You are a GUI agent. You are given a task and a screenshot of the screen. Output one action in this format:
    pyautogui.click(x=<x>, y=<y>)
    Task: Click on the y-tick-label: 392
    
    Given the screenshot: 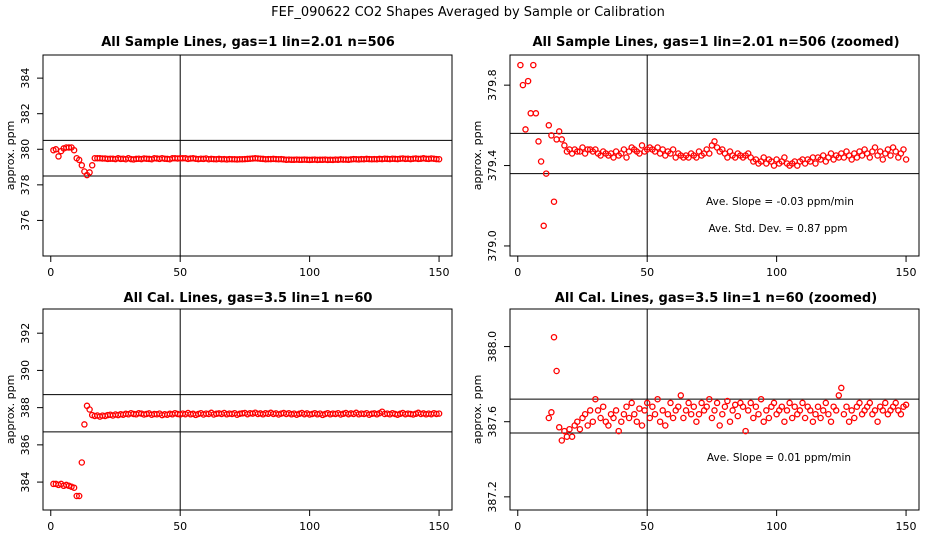 What is the action you would take?
    pyautogui.click(x=25, y=333)
    